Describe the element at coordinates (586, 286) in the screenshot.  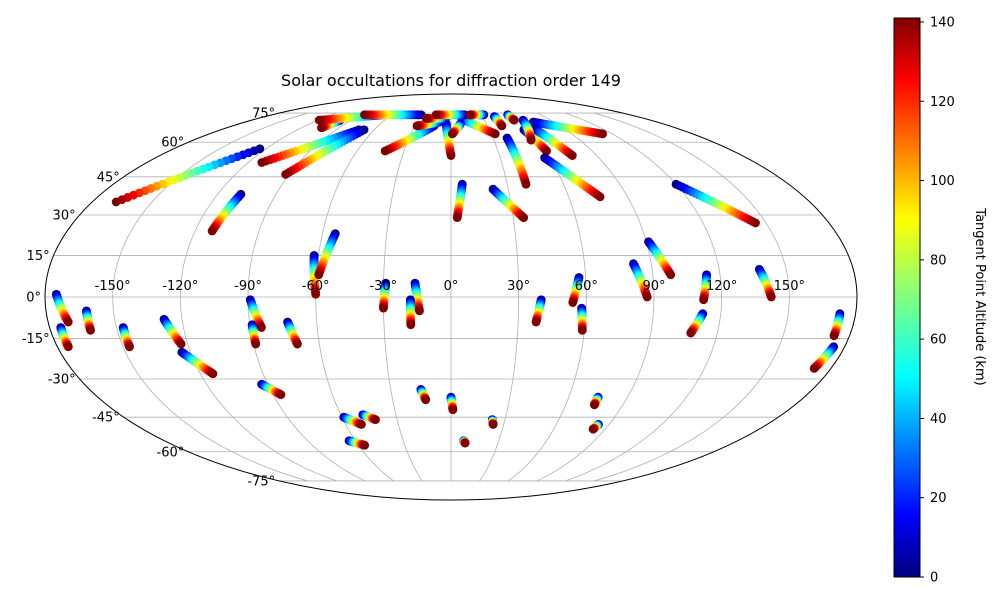
I see `longitude-tick-label: 60°` at that location.